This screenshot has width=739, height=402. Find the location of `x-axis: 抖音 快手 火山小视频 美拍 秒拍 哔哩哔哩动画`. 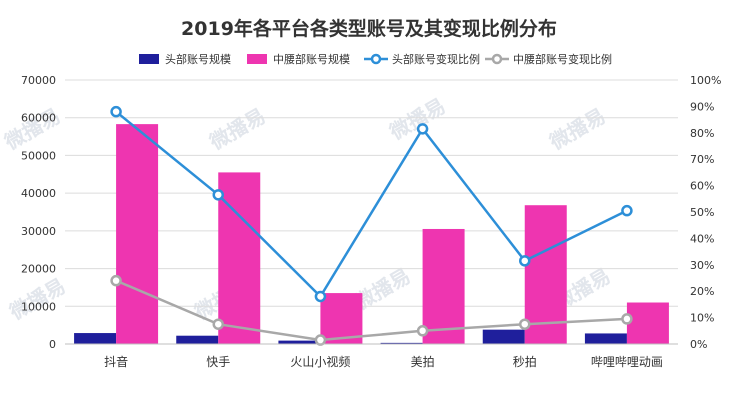

x-axis: 抖音 快手 火山小视频 美拍 秒拍 哔哩哔哩动画 is located at coordinates (371, 356).